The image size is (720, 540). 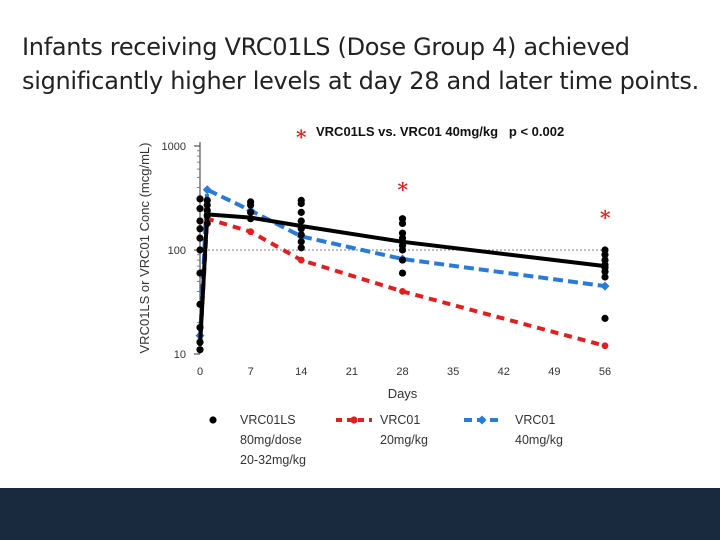 I want to click on annotation-text: VRC01LS vs. VRC01 40mg/kg p < 0.002, so click(x=440, y=131).